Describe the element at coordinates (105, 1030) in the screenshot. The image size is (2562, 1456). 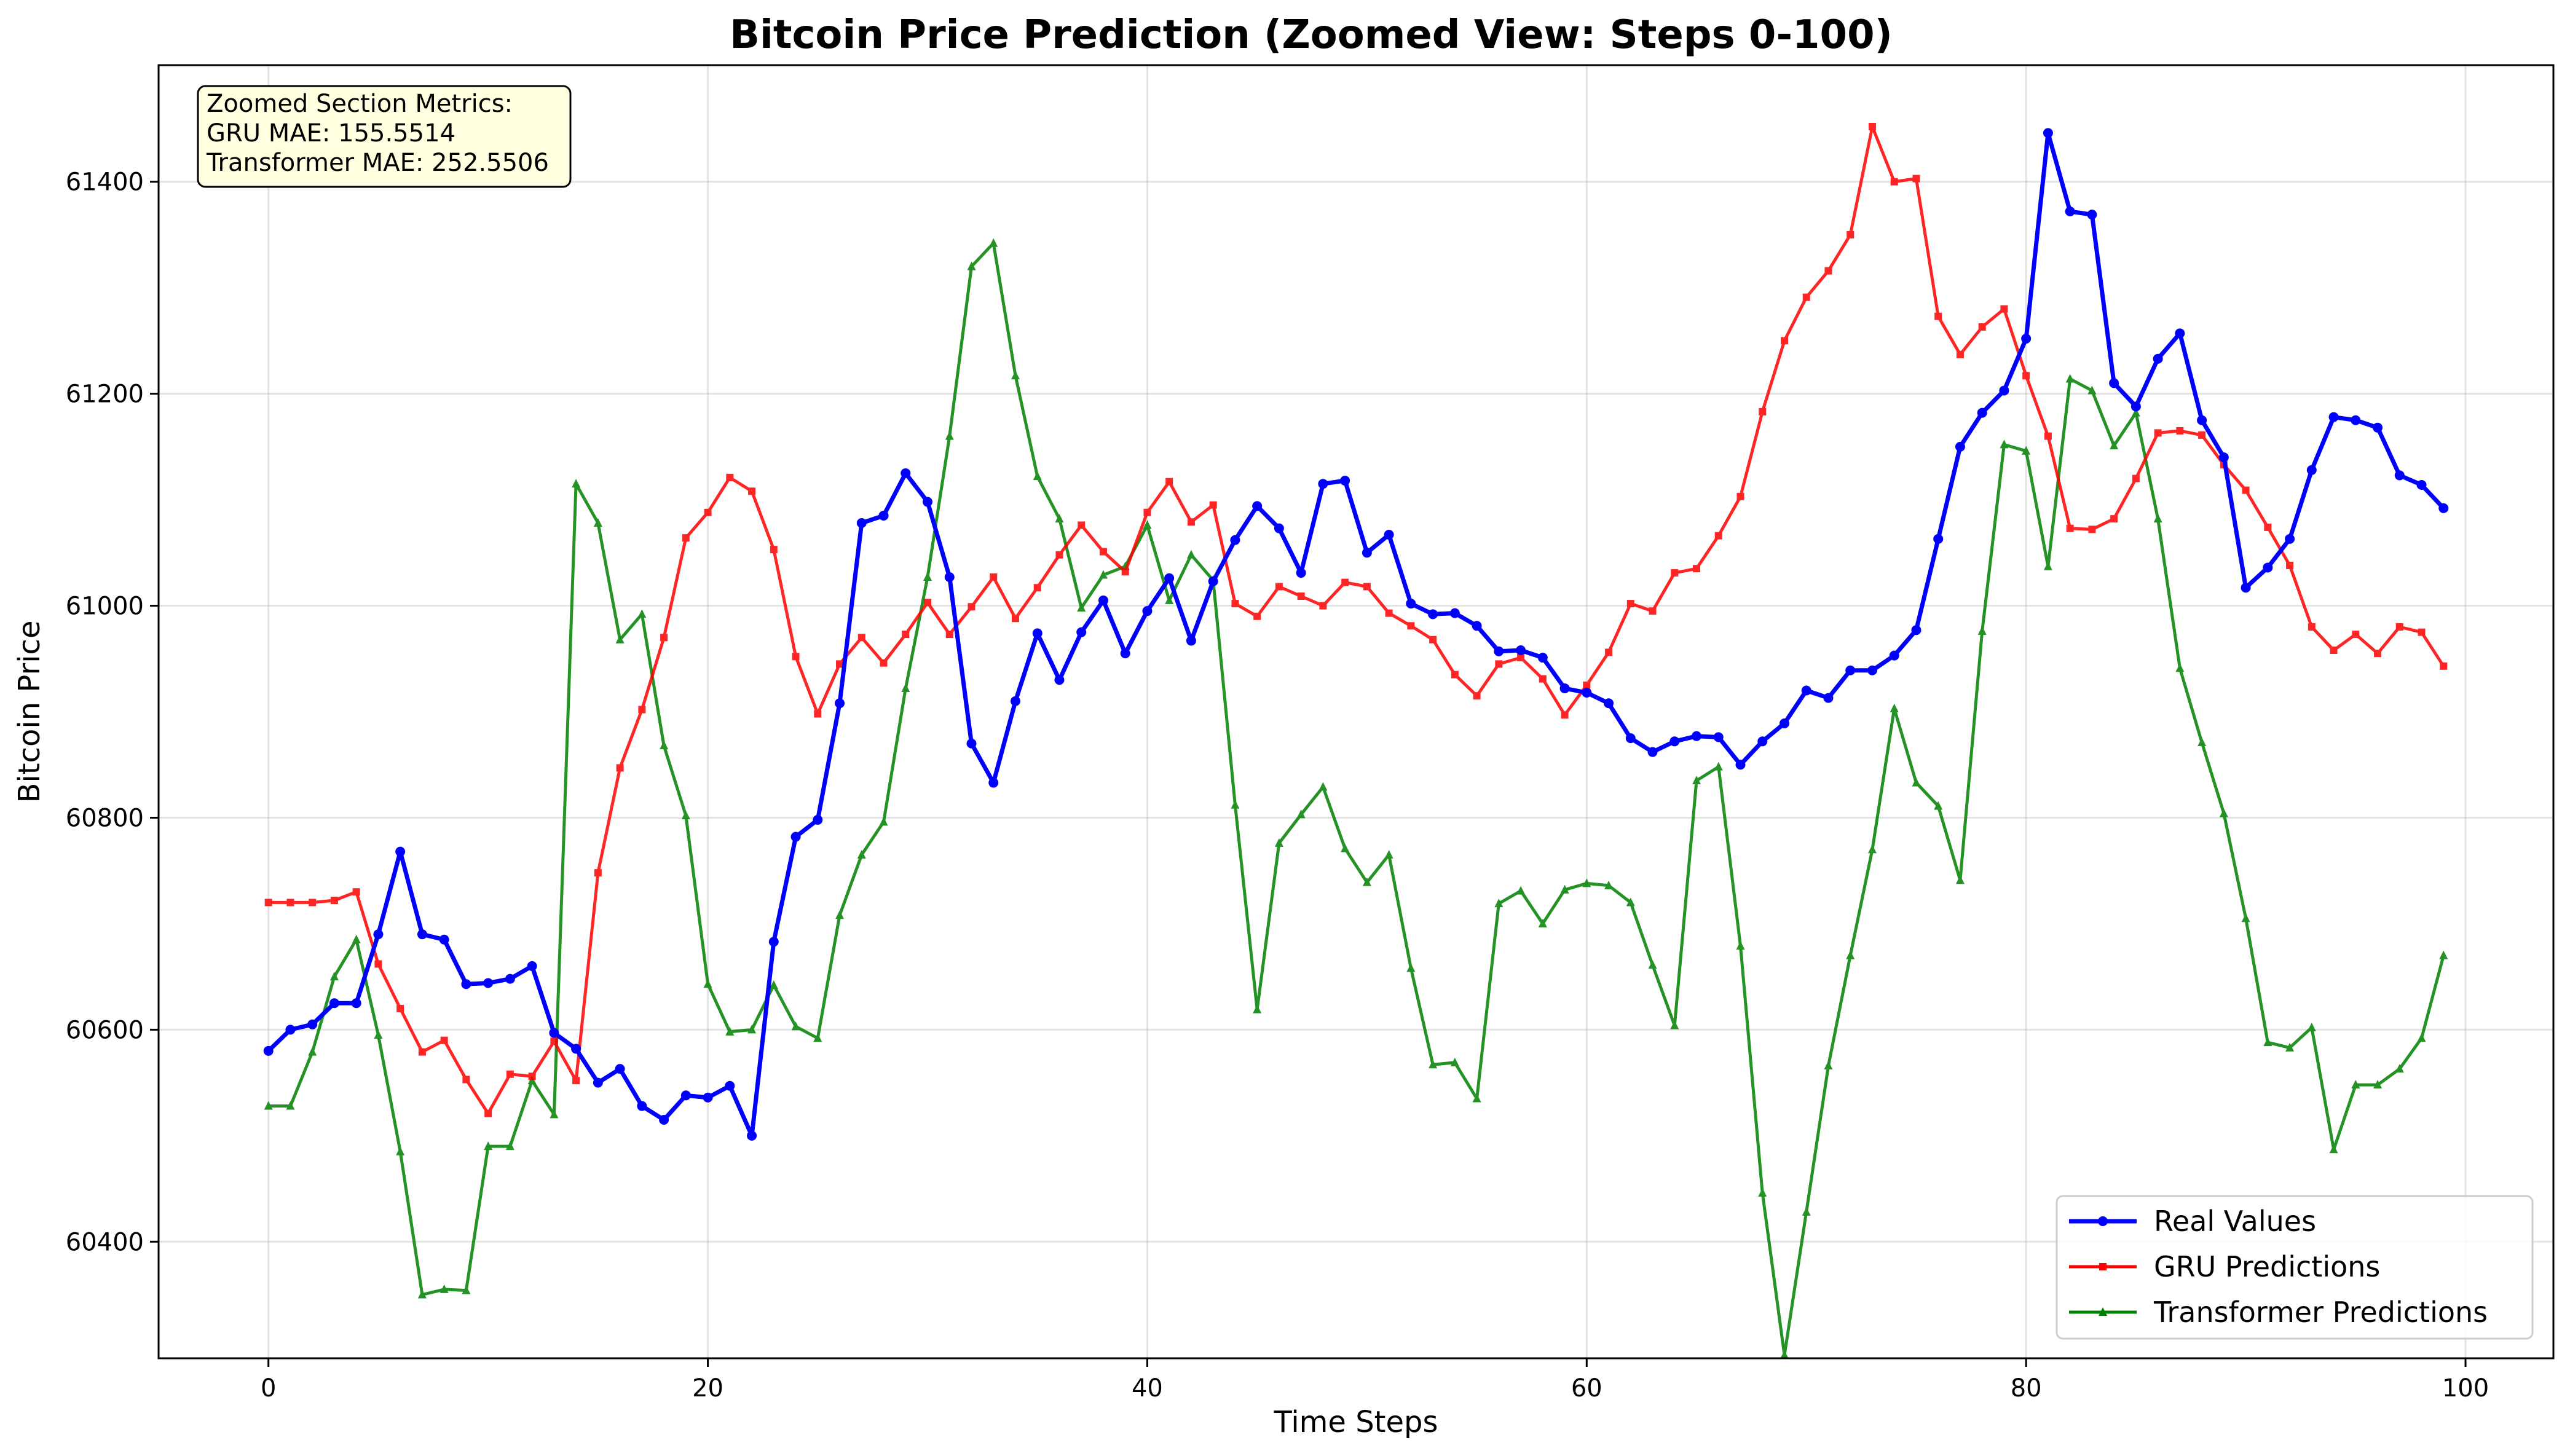
I see `y-tick-label: 60600` at that location.